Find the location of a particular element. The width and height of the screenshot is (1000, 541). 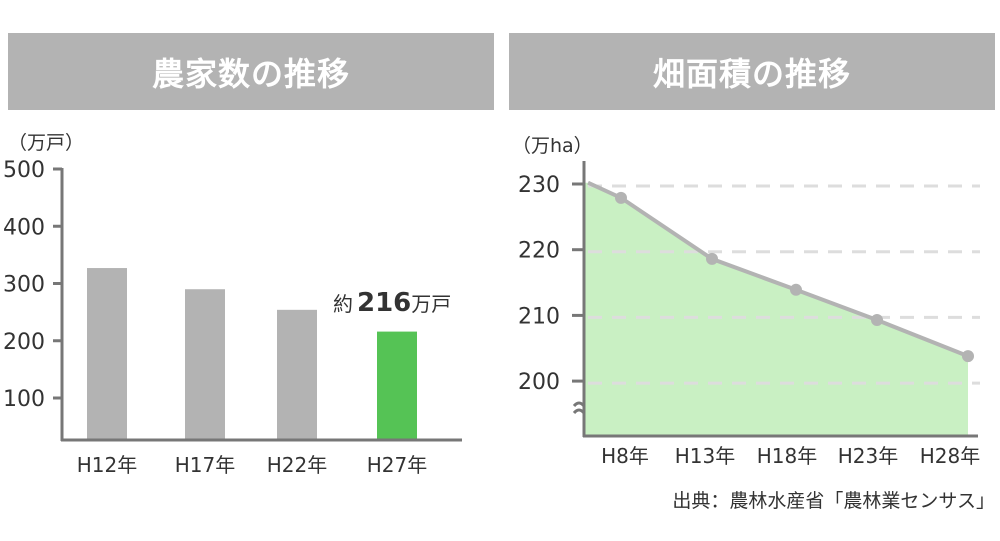

y-tick-label: 230 is located at coordinates (539, 185).